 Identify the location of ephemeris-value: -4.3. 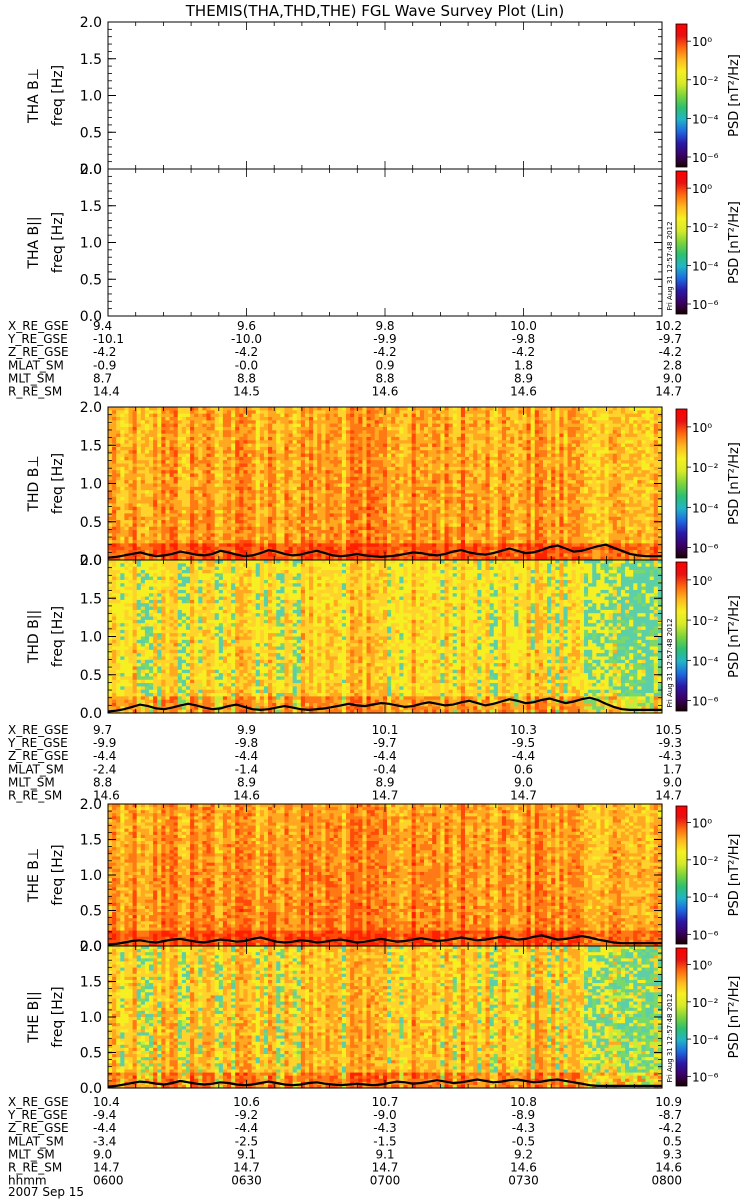
(384, 1128).